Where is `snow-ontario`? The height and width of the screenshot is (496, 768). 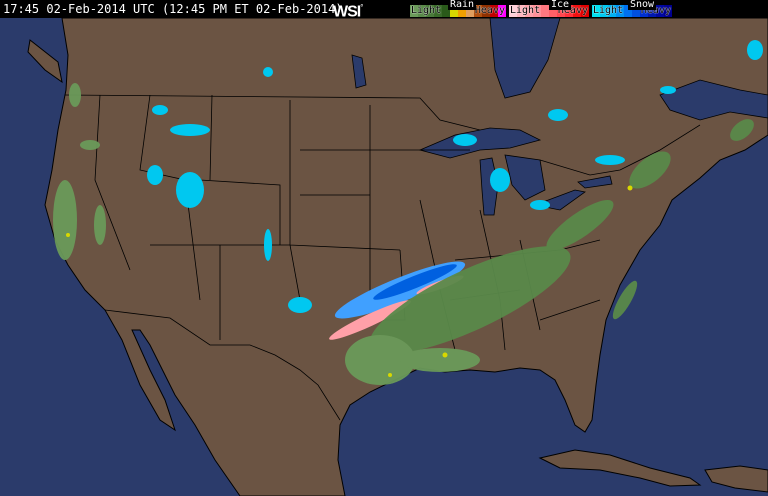 snow-ontario is located at coordinates (558, 115).